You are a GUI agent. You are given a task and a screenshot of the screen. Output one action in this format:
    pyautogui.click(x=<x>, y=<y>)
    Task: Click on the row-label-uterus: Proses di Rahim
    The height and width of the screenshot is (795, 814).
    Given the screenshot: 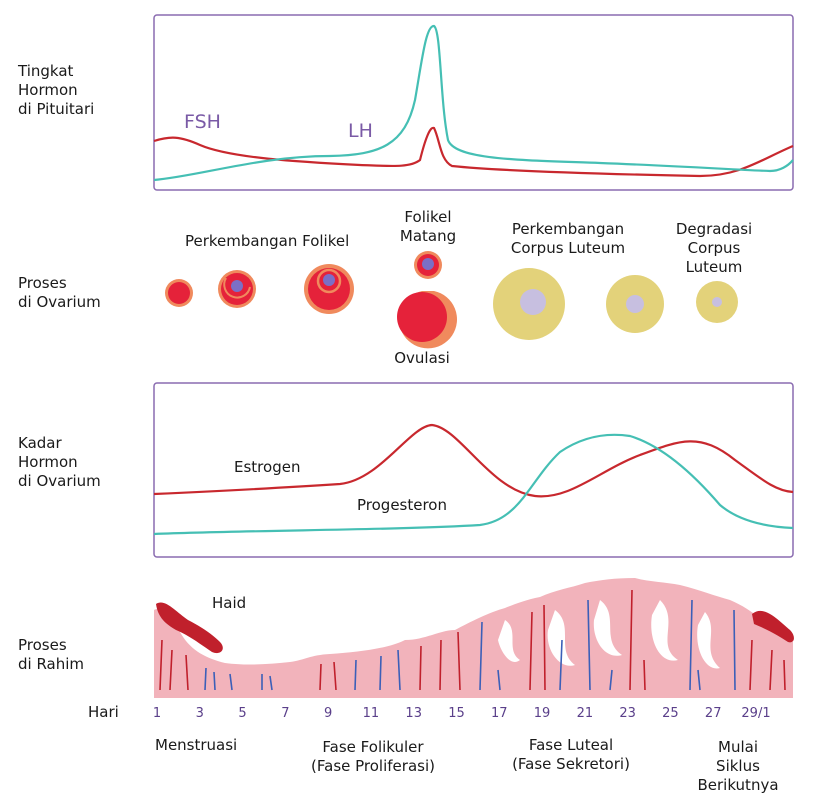 What is the action you would take?
    pyautogui.click(x=51, y=654)
    